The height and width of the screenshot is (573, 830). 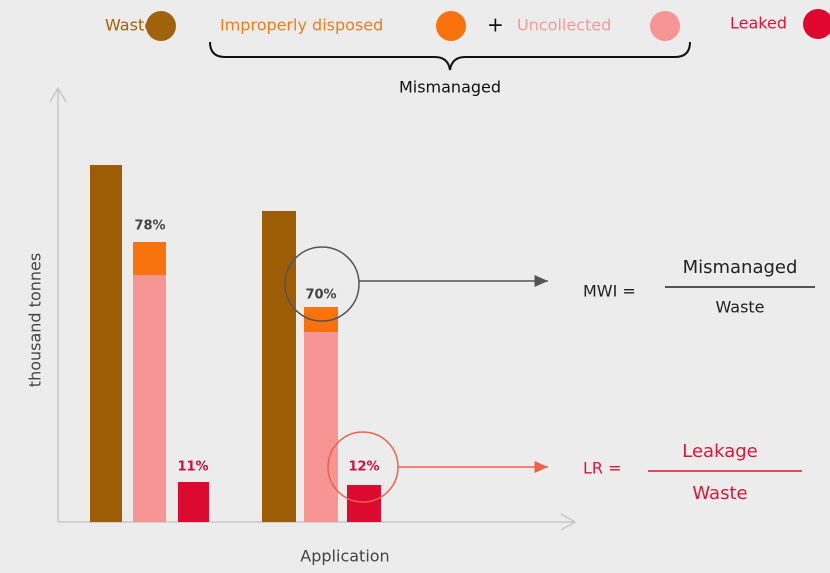 What do you see at coordinates (564, 25) in the screenshot?
I see `legend-uncollected: Uncollected` at bounding box center [564, 25].